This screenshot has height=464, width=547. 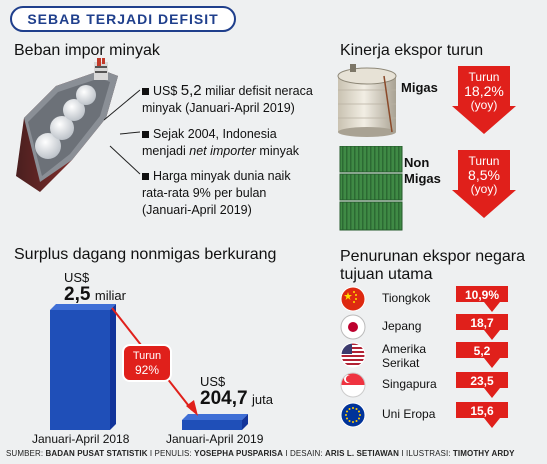 What do you see at coordinates (222, 151) in the screenshot?
I see `bullet-2-line2-em: net importer` at bounding box center [222, 151].